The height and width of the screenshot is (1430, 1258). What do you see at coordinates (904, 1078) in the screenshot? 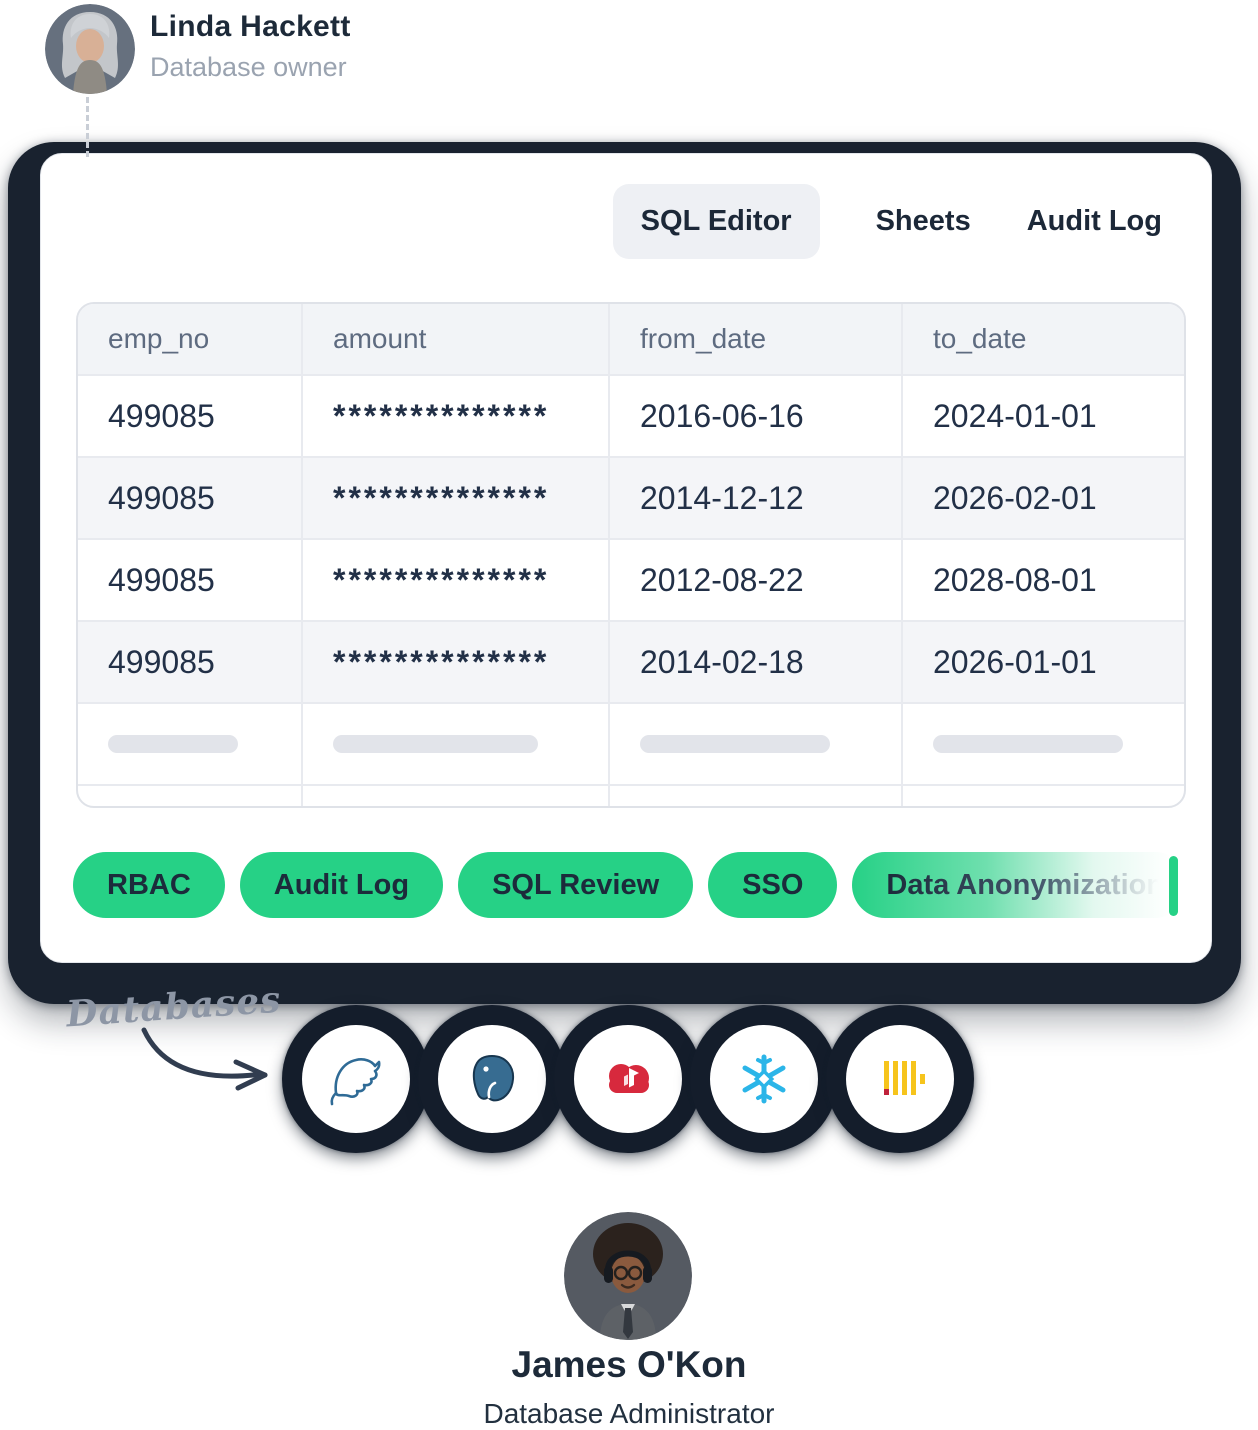
I see `clickhouse-icon` at bounding box center [904, 1078].